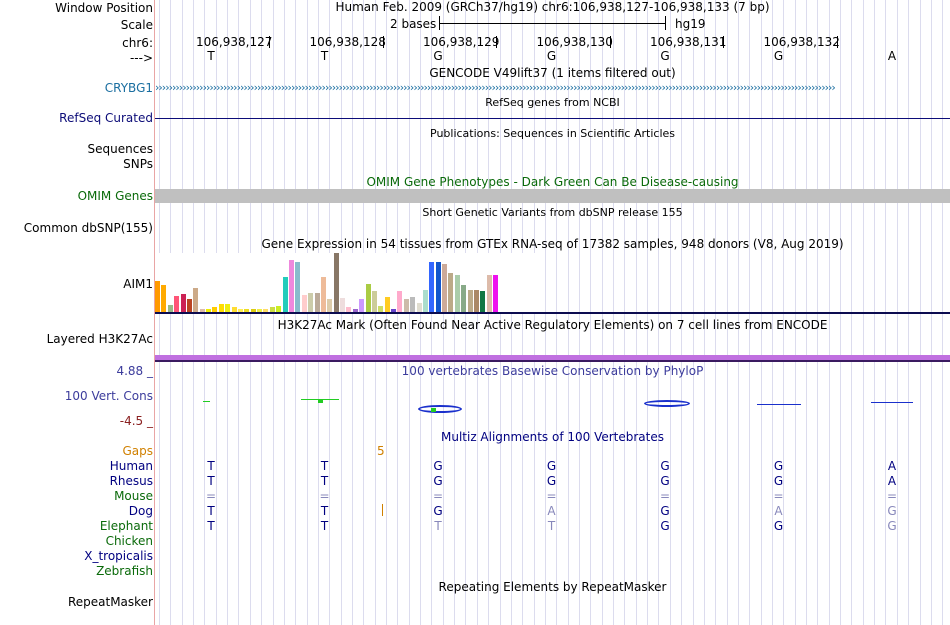 The width and height of the screenshot is (950, 625). Describe the element at coordinates (140, 511) in the screenshot. I see `species-label: Dog` at that location.